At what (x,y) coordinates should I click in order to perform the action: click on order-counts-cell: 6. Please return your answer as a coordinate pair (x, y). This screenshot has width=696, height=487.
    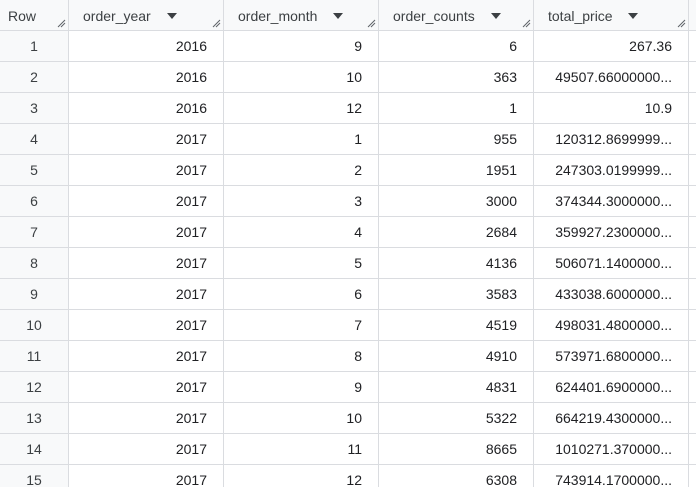
    Looking at the image, I should click on (456, 46).